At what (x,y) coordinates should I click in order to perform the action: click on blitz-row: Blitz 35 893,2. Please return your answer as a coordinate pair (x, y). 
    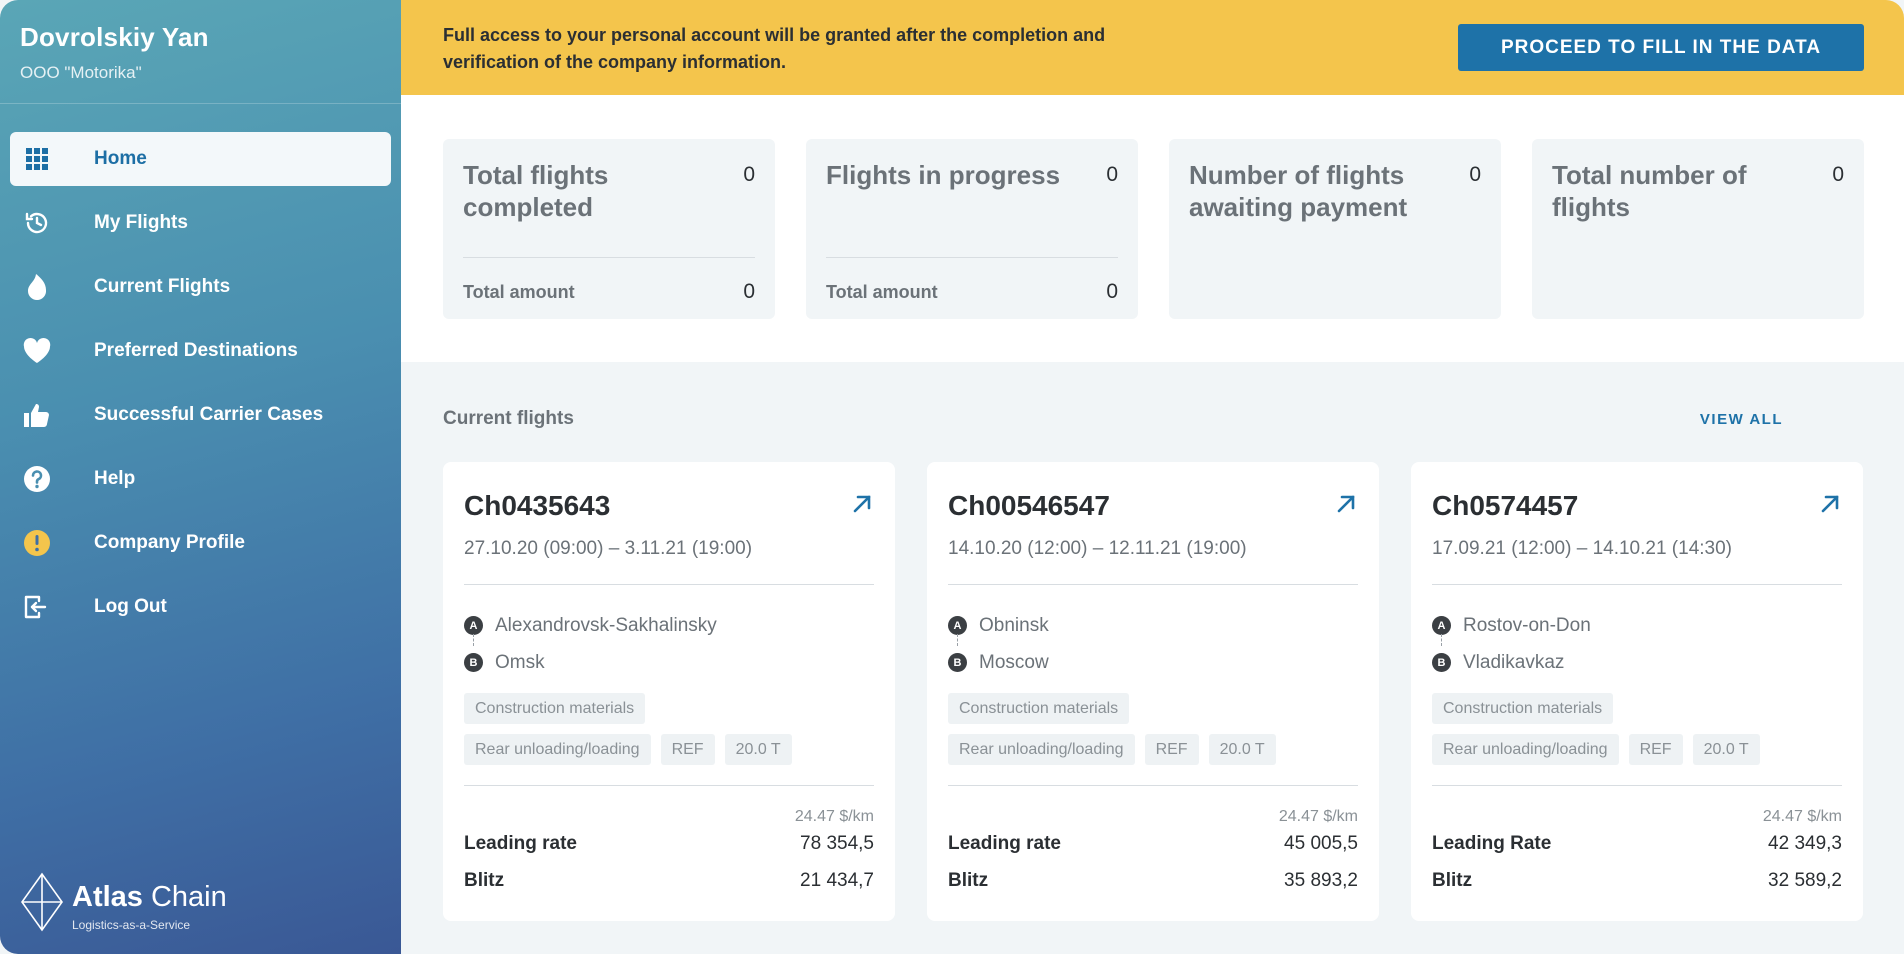
    Looking at the image, I should click on (1153, 881).